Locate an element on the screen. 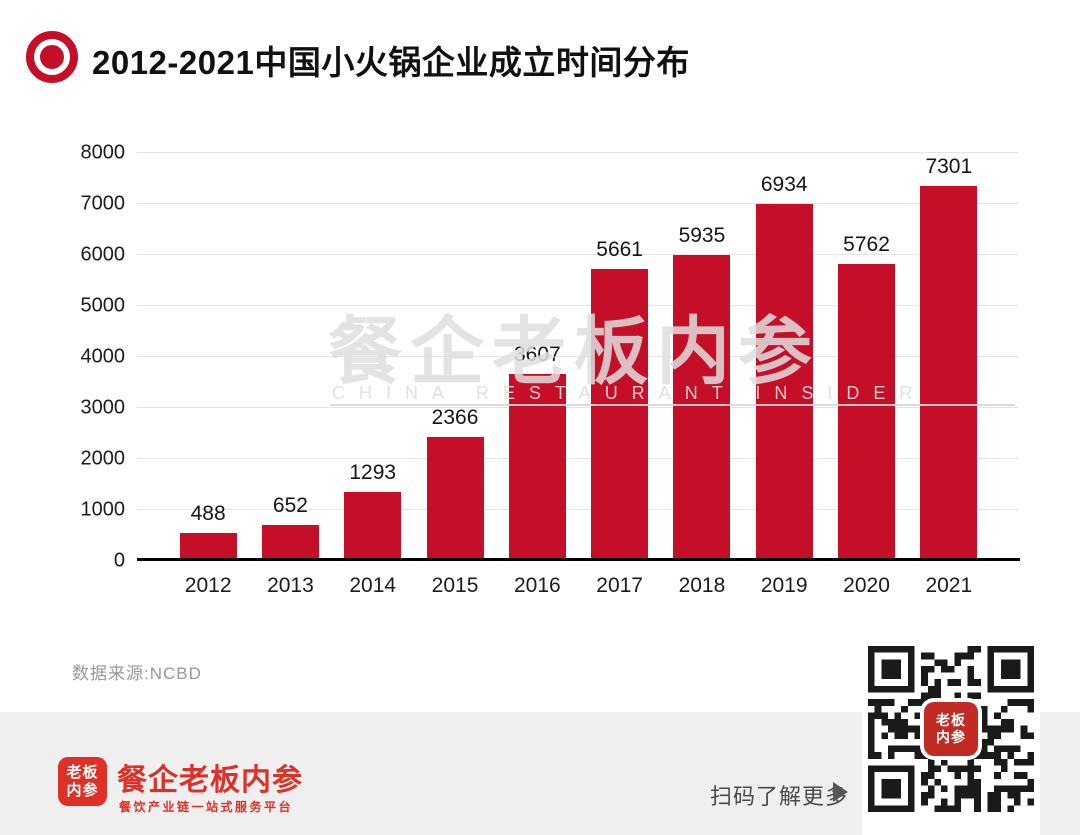  watermark-en: CHINA RESTAURANT INSIDER is located at coordinates (629, 393).